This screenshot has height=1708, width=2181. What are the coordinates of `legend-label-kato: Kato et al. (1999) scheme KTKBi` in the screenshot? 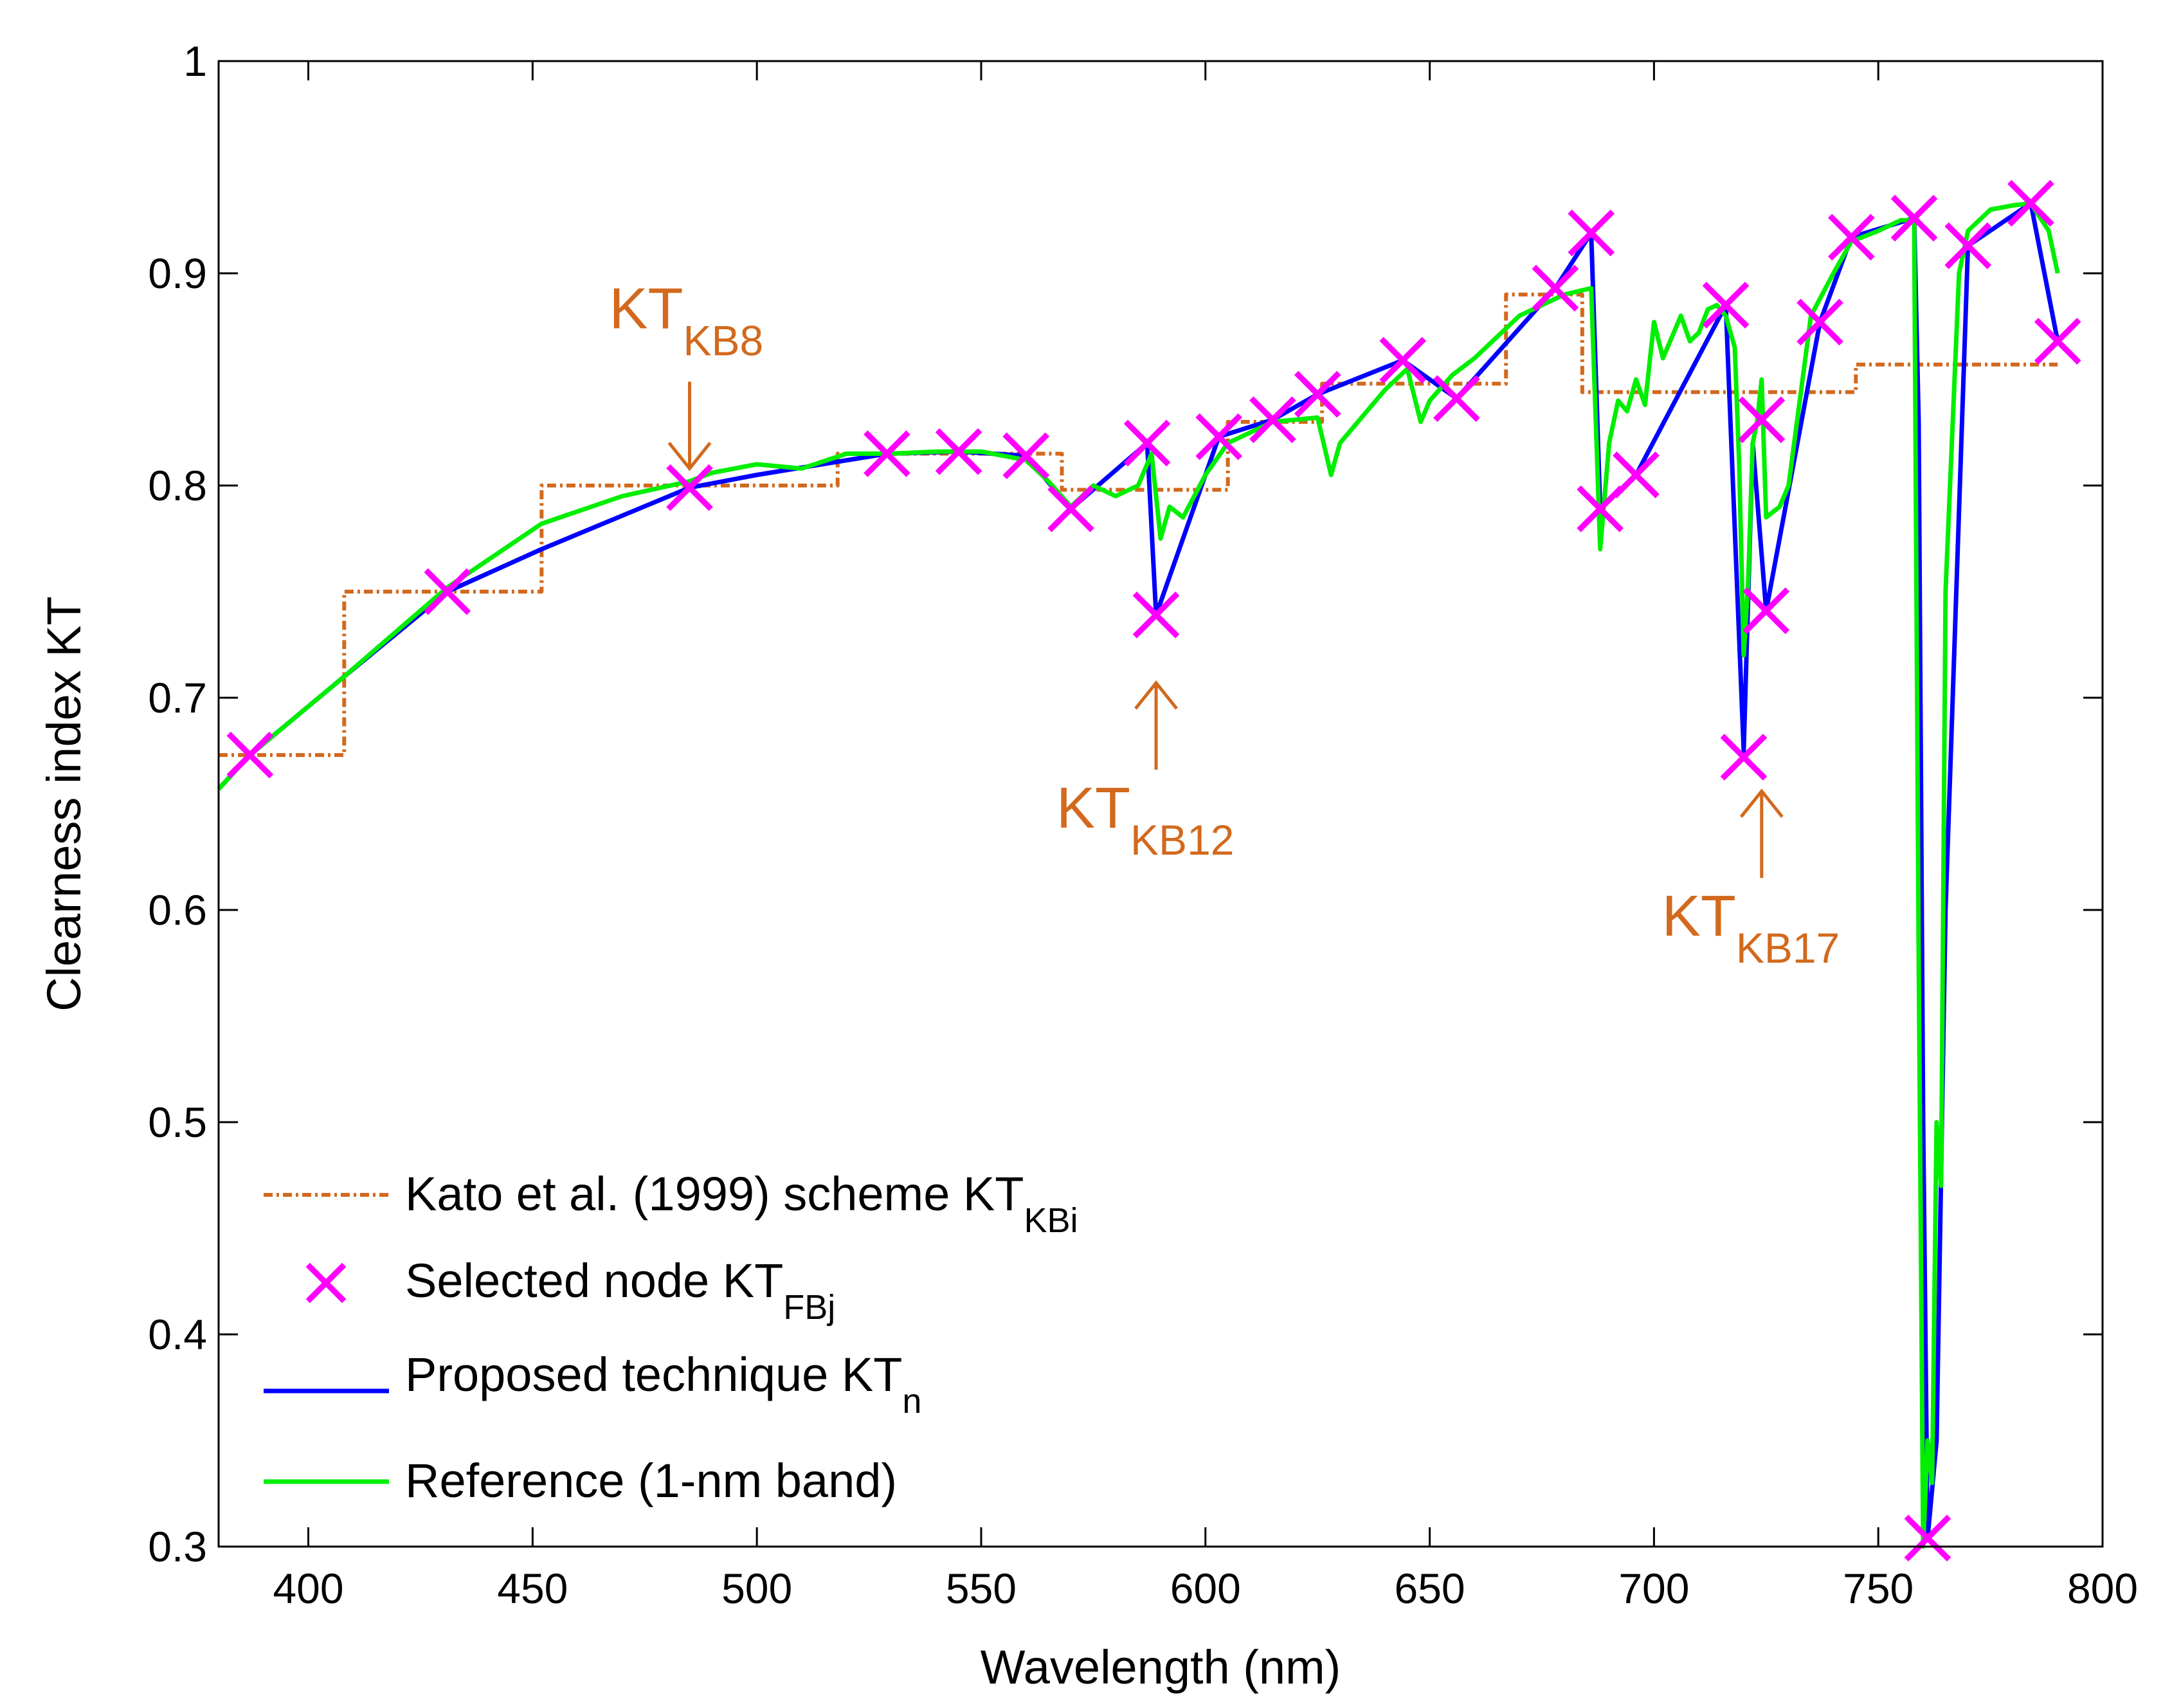 It's located at (742, 1203).